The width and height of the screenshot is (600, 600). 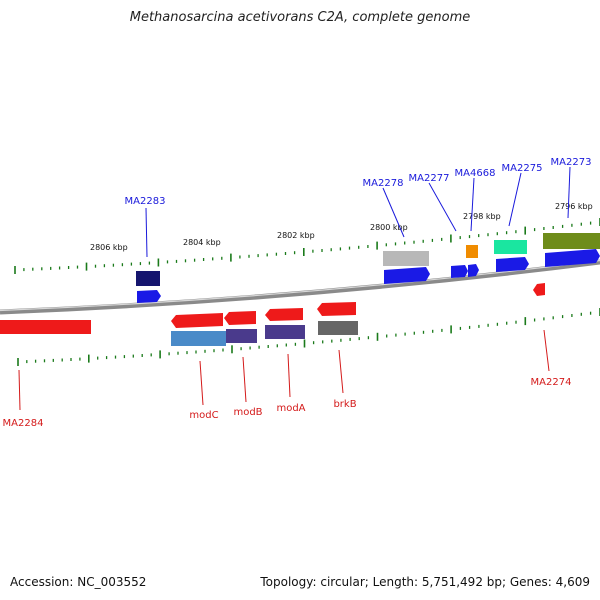 I want to click on gene-ma2275-cds, so click(x=510, y=247).